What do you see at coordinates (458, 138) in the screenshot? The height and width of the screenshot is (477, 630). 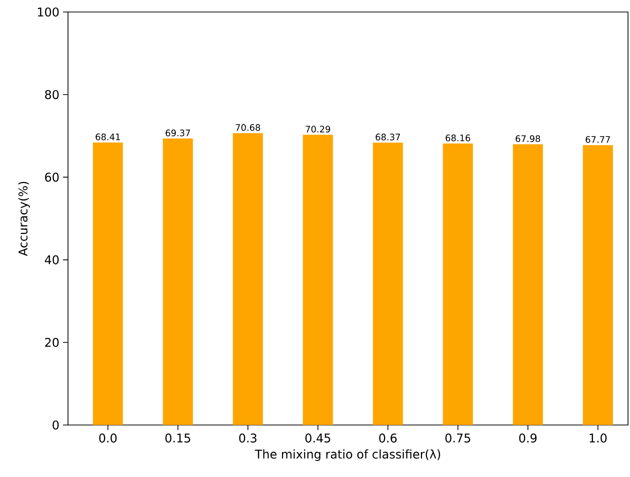 I see `data-label: 68.16` at bounding box center [458, 138].